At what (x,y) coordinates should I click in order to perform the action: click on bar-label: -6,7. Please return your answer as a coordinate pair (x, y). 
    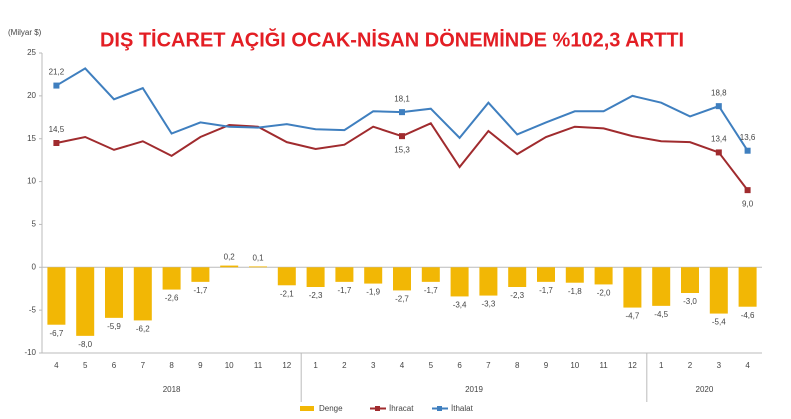
    Looking at the image, I should click on (57, 333).